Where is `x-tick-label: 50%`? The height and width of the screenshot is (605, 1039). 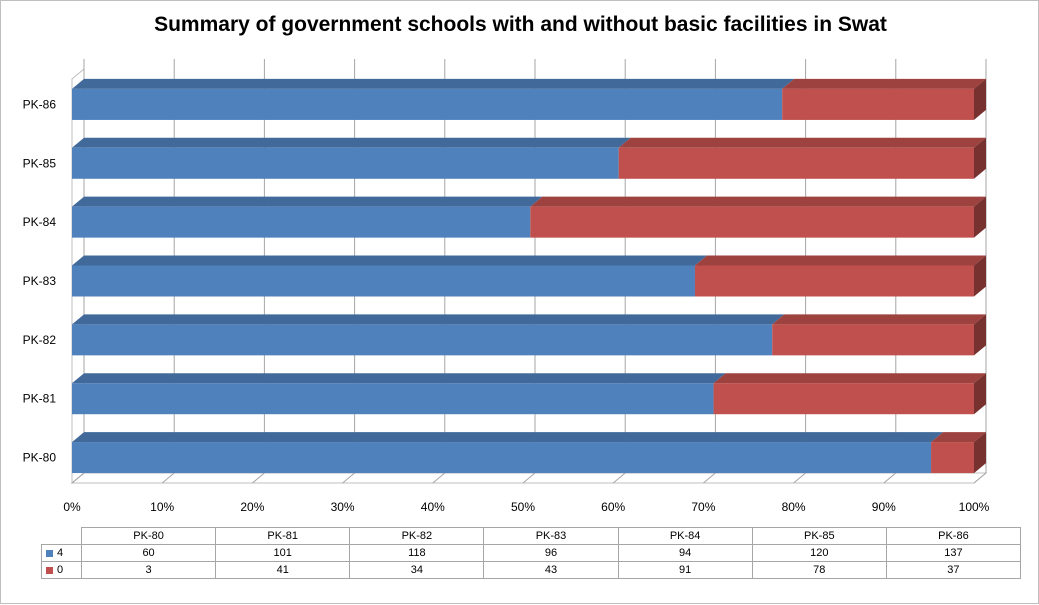
x-tick-label: 50% is located at coordinates (523, 507).